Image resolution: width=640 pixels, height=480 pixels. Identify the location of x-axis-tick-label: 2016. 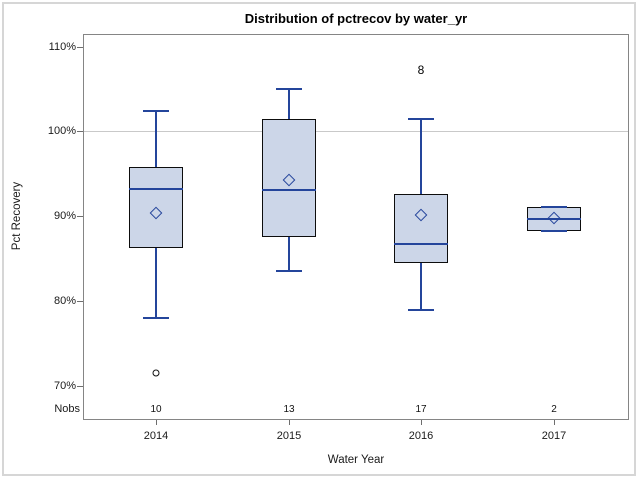
(421, 436).